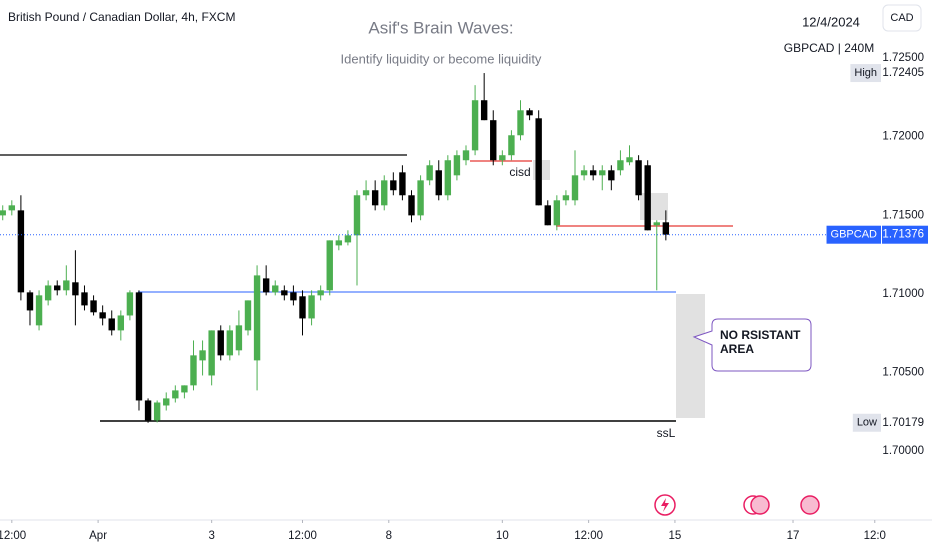  I want to click on y-tick-label: 1.70000, so click(903, 451).